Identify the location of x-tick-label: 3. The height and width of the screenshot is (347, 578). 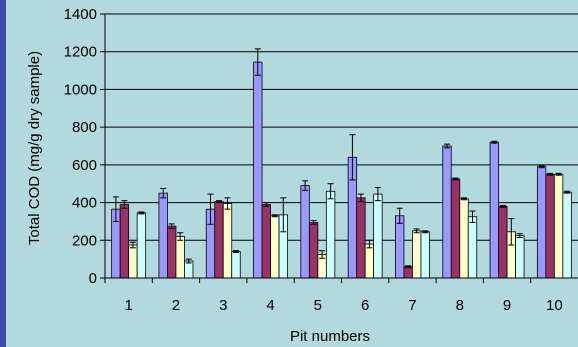
(223, 305).